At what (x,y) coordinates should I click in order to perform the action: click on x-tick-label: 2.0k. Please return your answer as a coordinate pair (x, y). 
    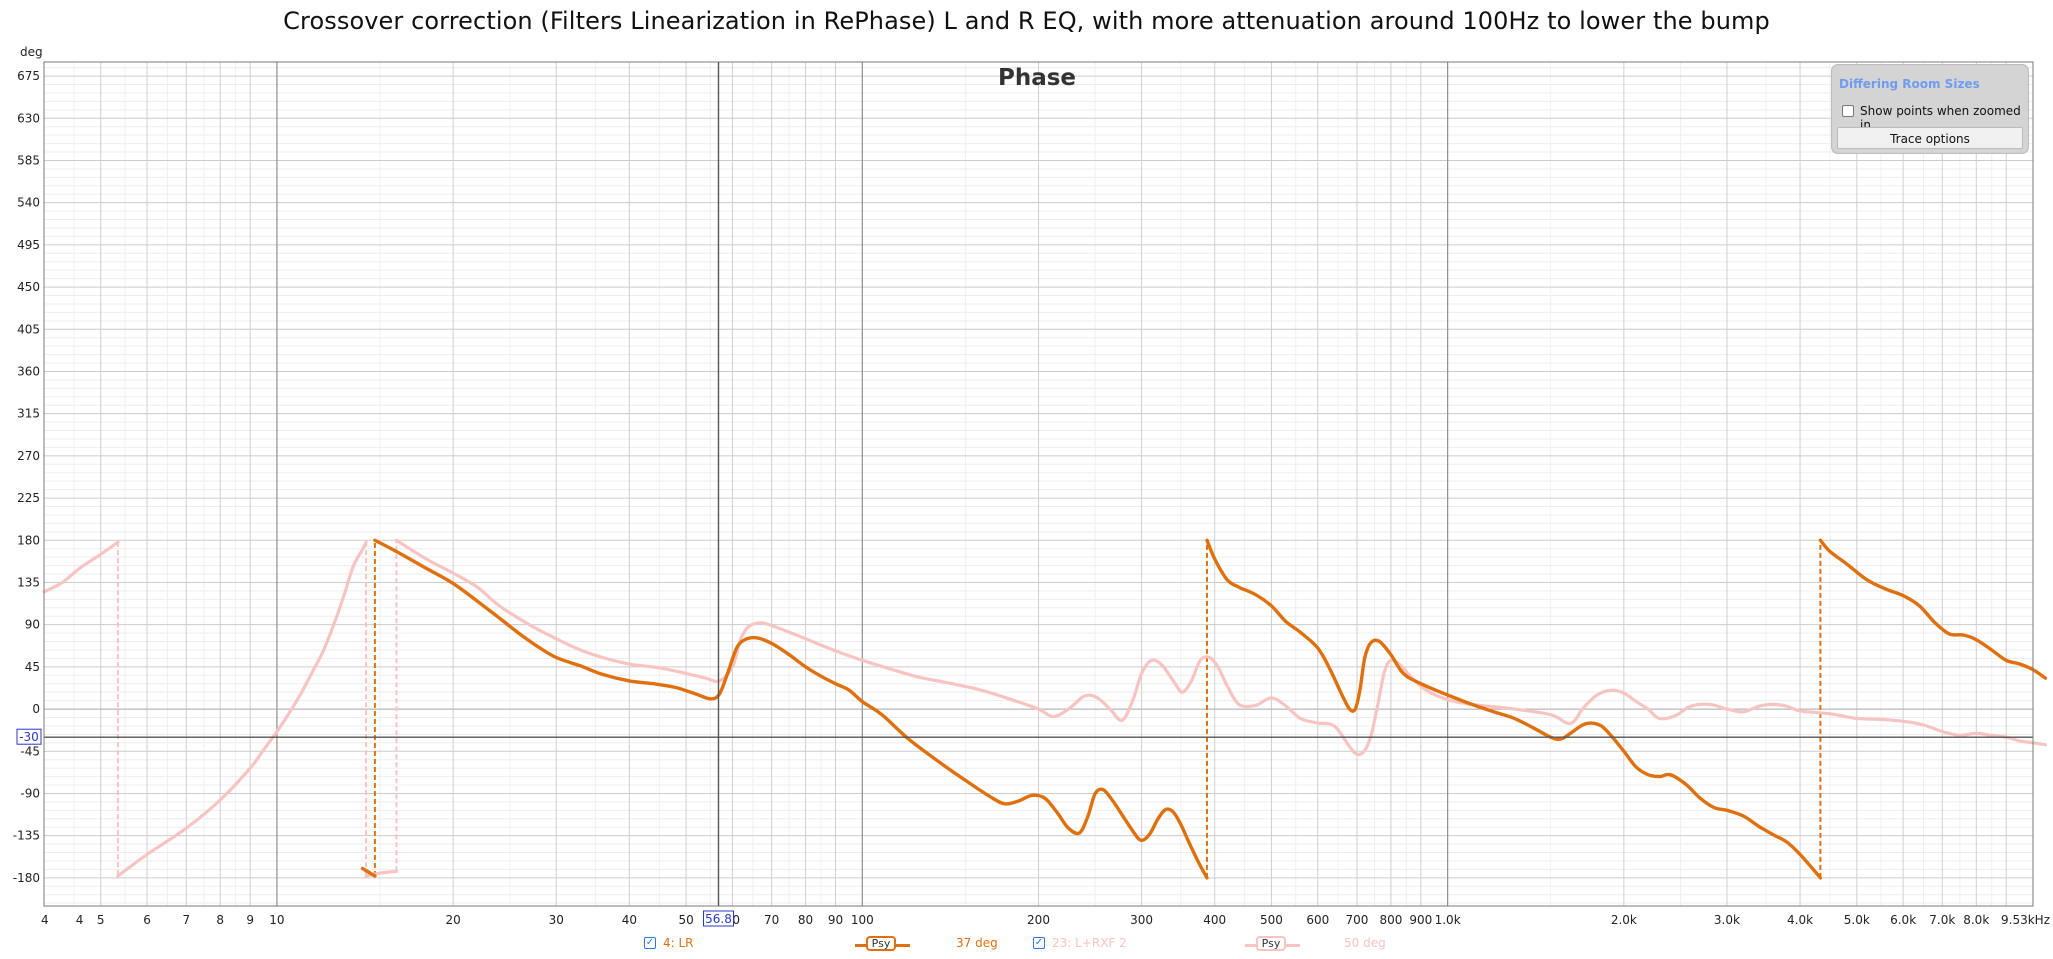
    Looking at the image, I should click on (1624, 920).